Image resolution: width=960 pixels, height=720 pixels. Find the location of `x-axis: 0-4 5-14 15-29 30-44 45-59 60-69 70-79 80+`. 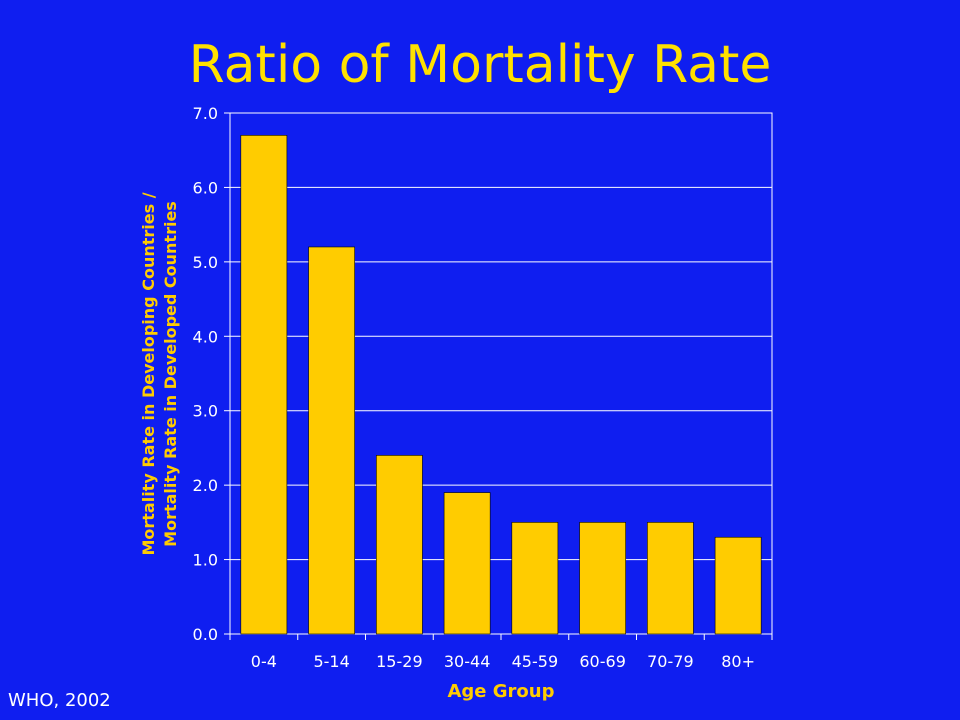

x-axis: 0-4 5-14 15-29 30-44 45-59 60-69 70-79 80+ is located at coordinates (501, 652).